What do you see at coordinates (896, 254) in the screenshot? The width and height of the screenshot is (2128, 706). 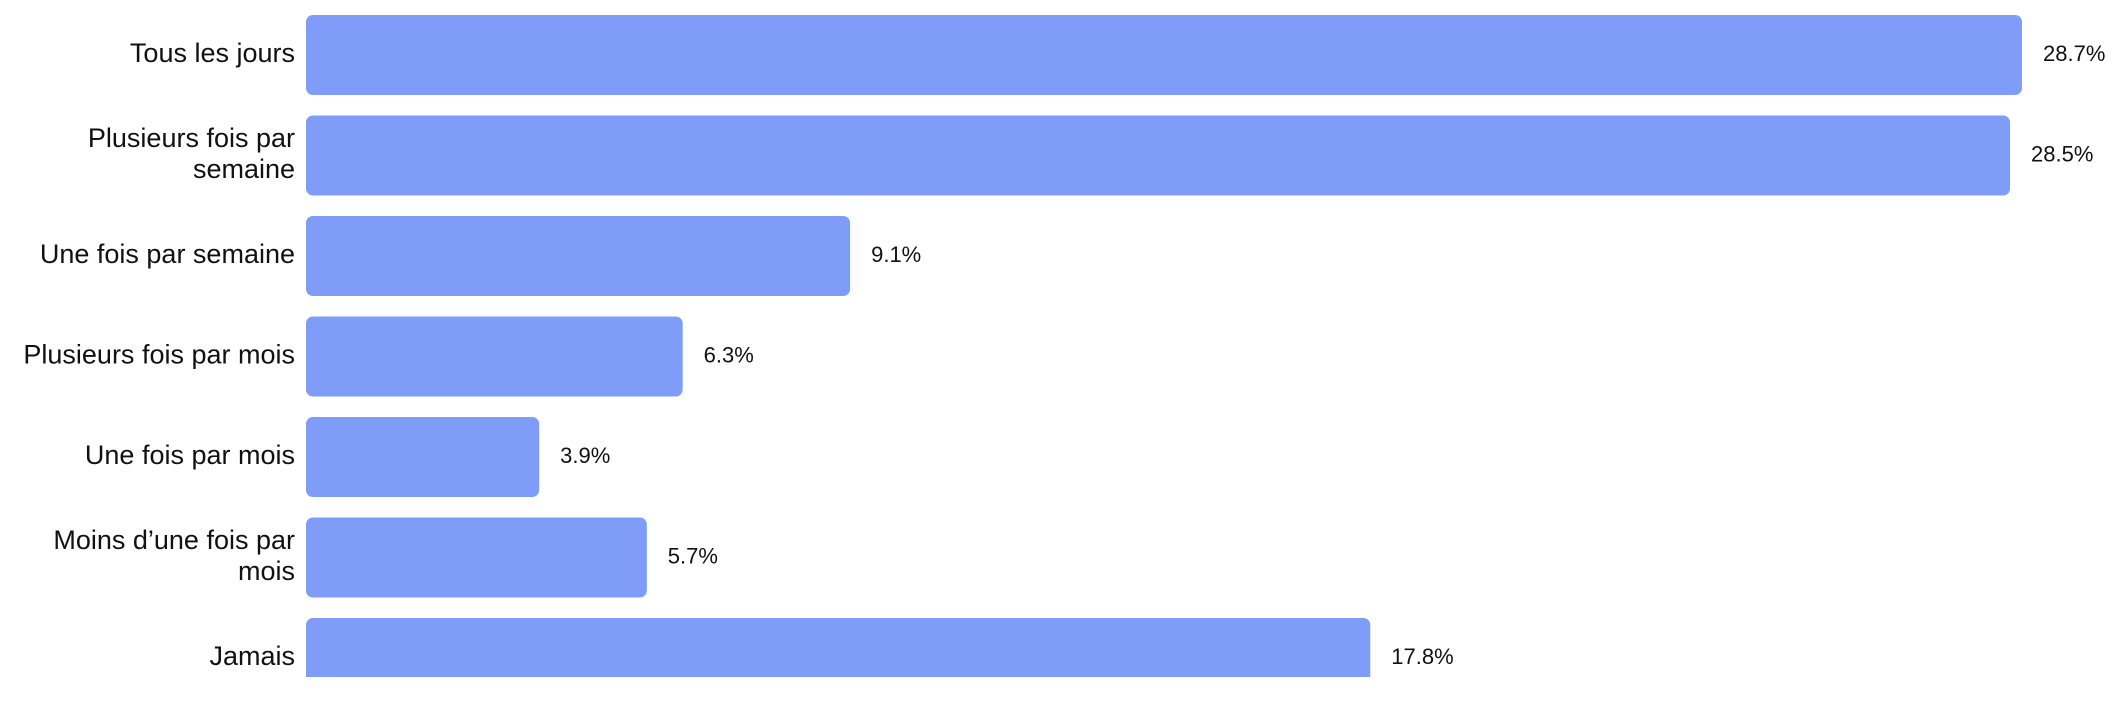 I see `value-label-2: 9.1%` at bounding box center [896, 254].